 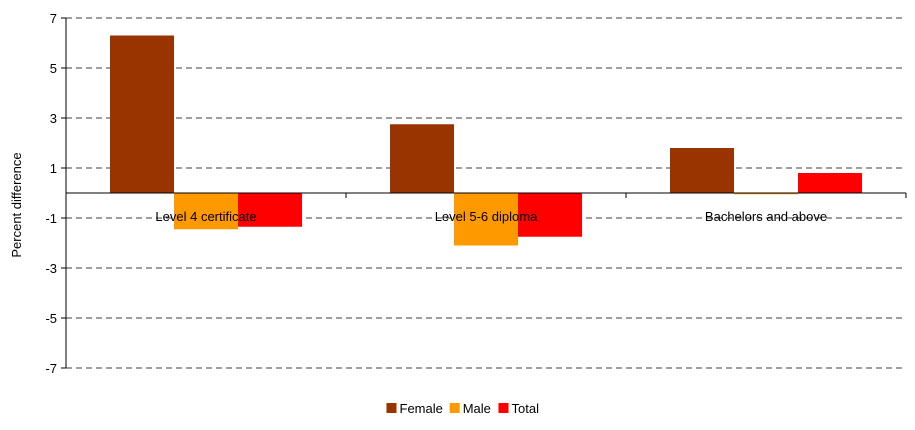 What do you see at coordinates (51, 368) in the screenshot?
I see `y-tick-label: -7` at bounding box center [51, 368].